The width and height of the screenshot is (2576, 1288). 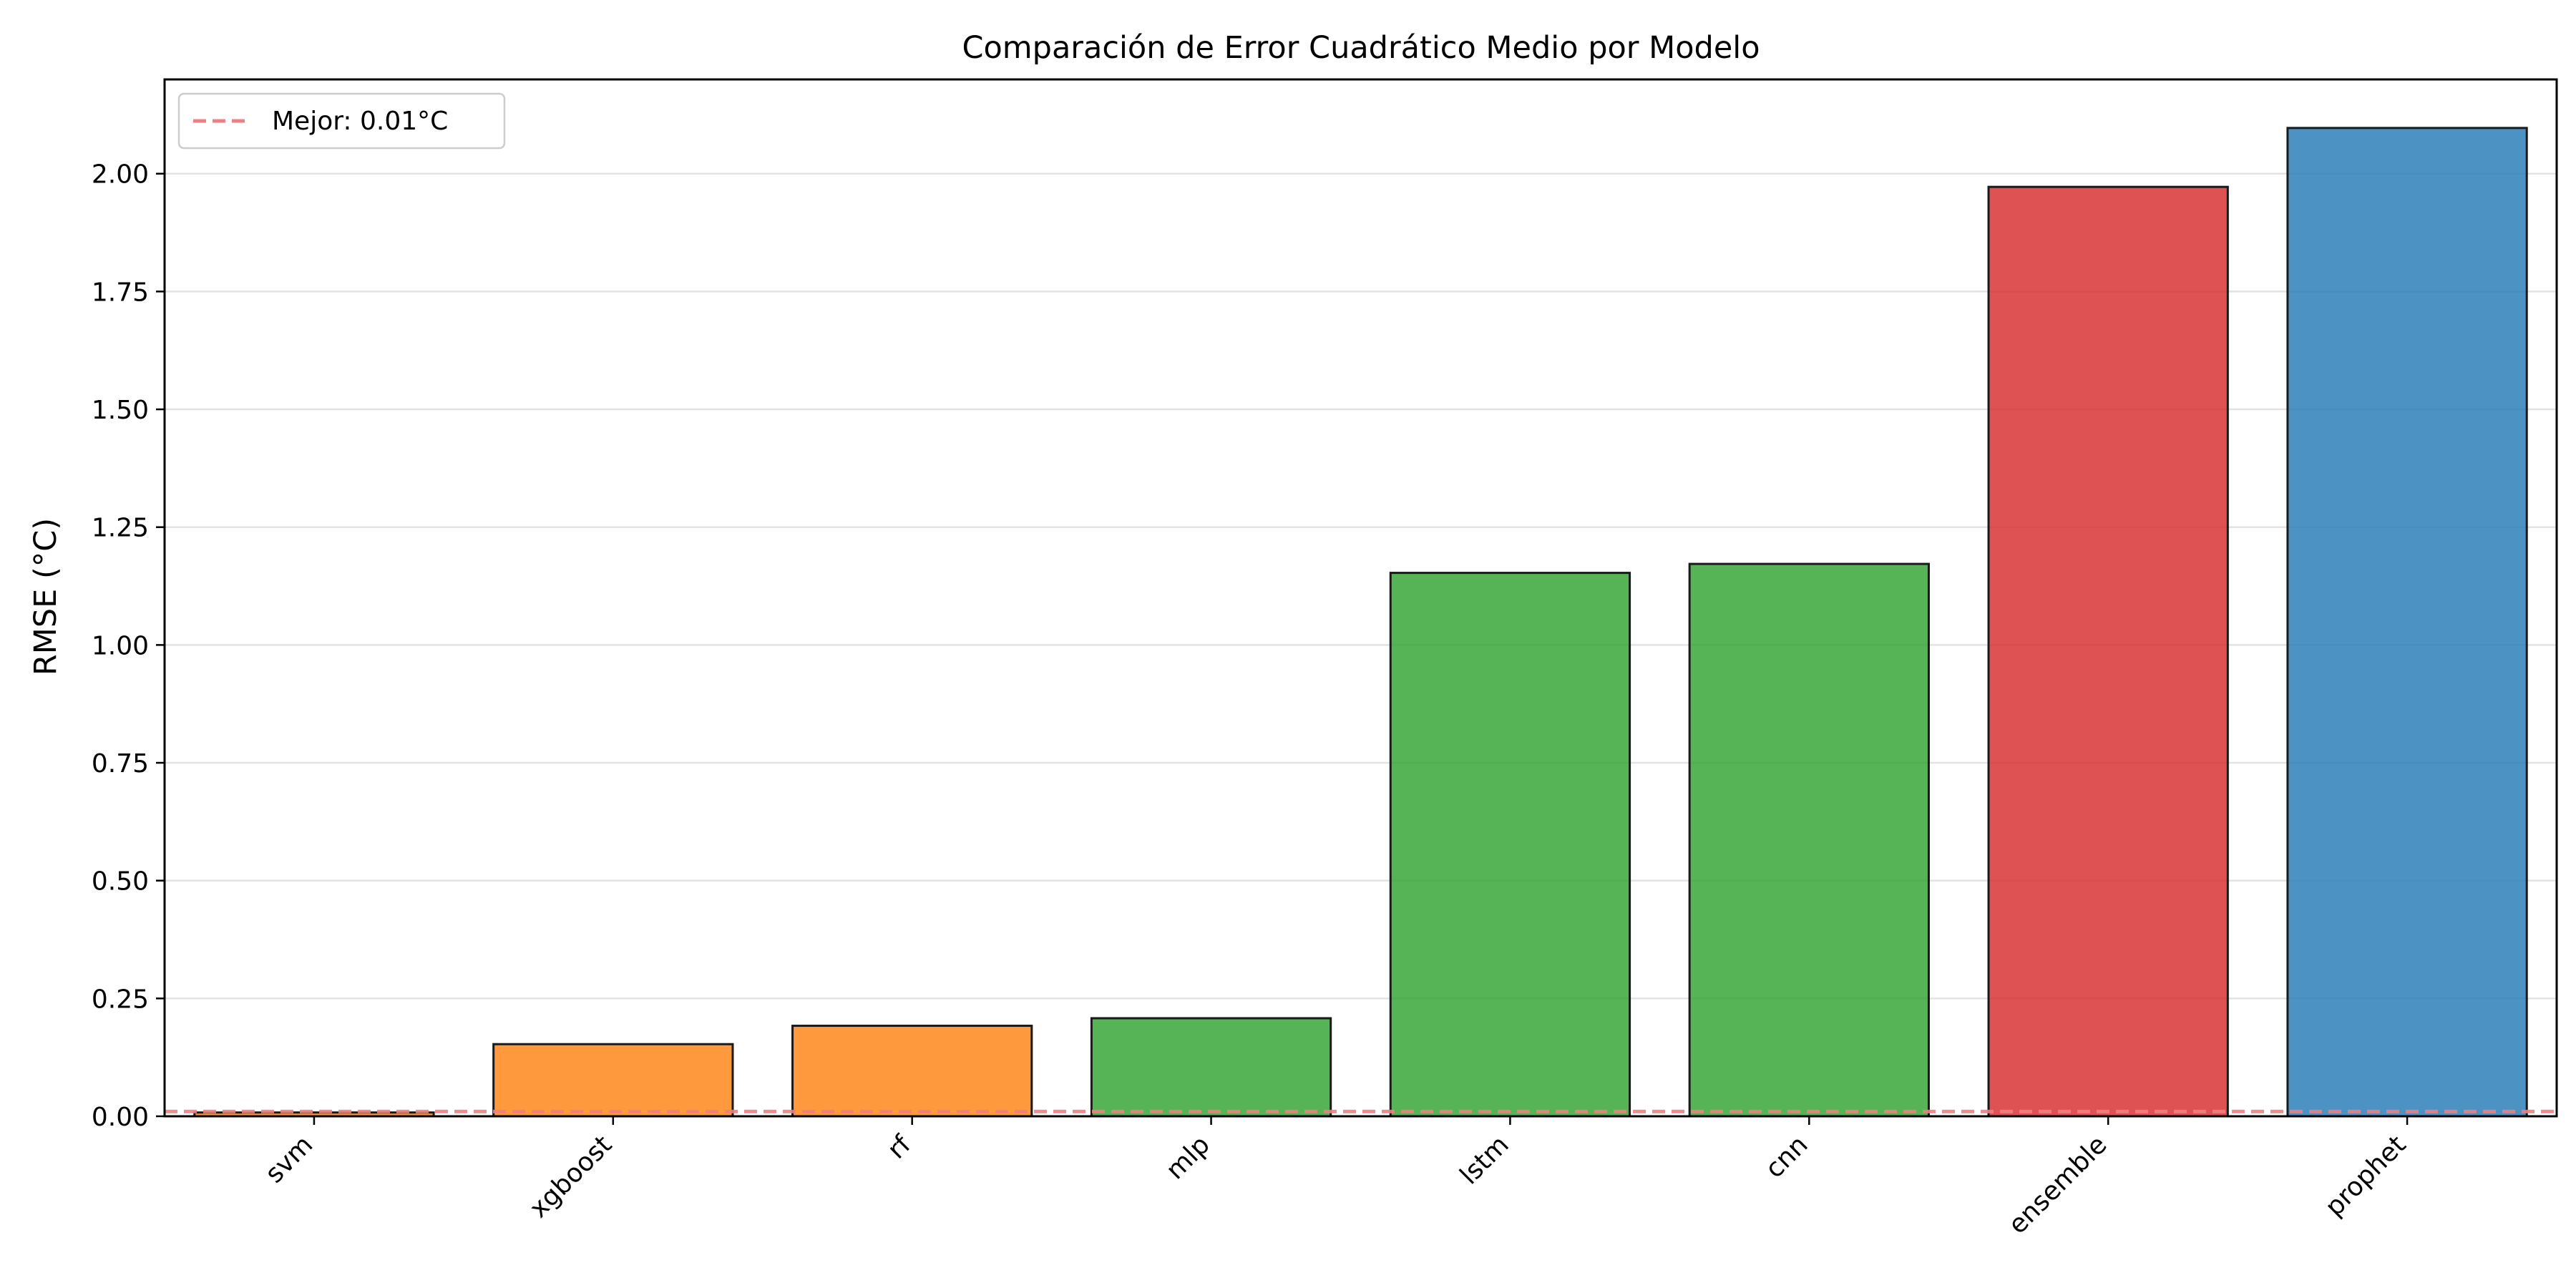 I want to click on legend-label: Mejor: 0.01°C, so click(x=360, y=122).